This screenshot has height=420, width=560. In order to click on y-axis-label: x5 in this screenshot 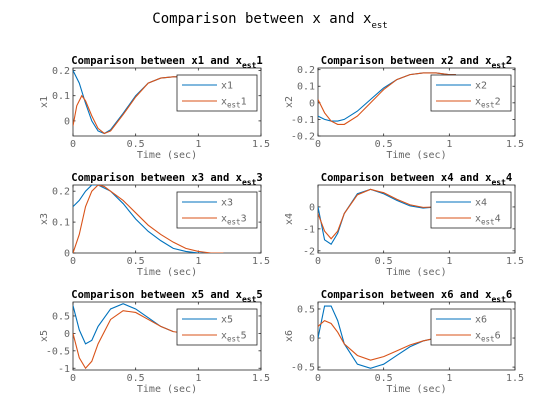, I will do `click(44, 336)`.